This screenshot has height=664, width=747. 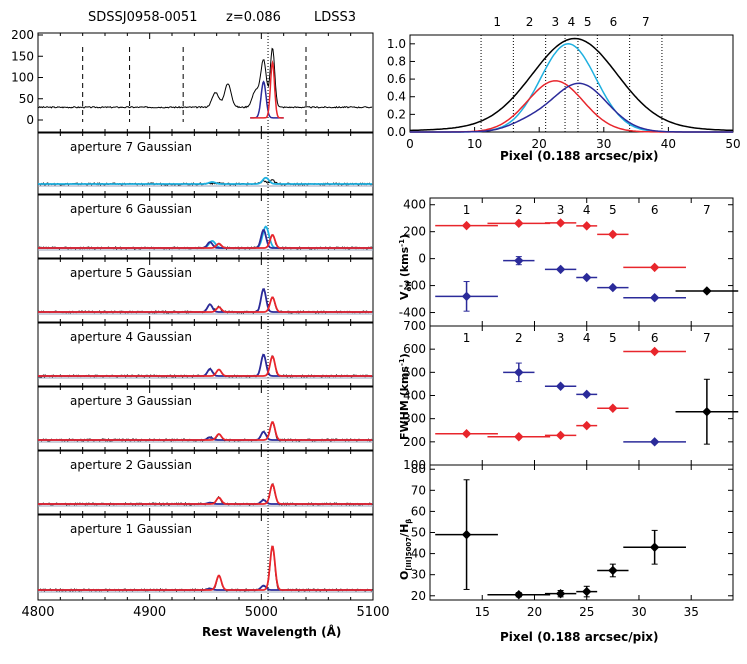 I want to click on aperture-label: aperture 2 Gaussian, so click(x=131, y=465).